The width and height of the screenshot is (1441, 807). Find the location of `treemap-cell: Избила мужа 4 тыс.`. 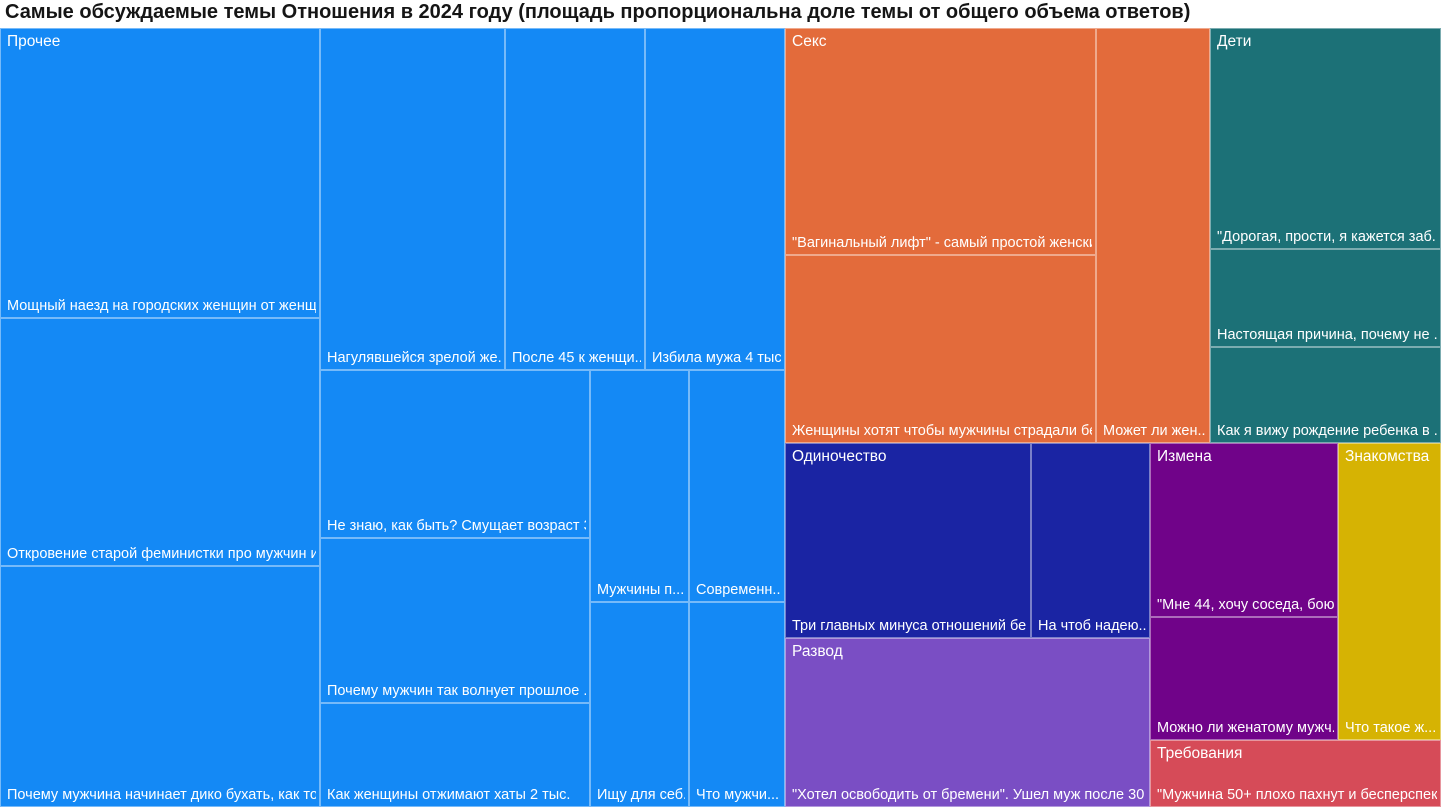

treemap-cell: Избила мужа 4 тыс. is located at coordinates (715, 199).